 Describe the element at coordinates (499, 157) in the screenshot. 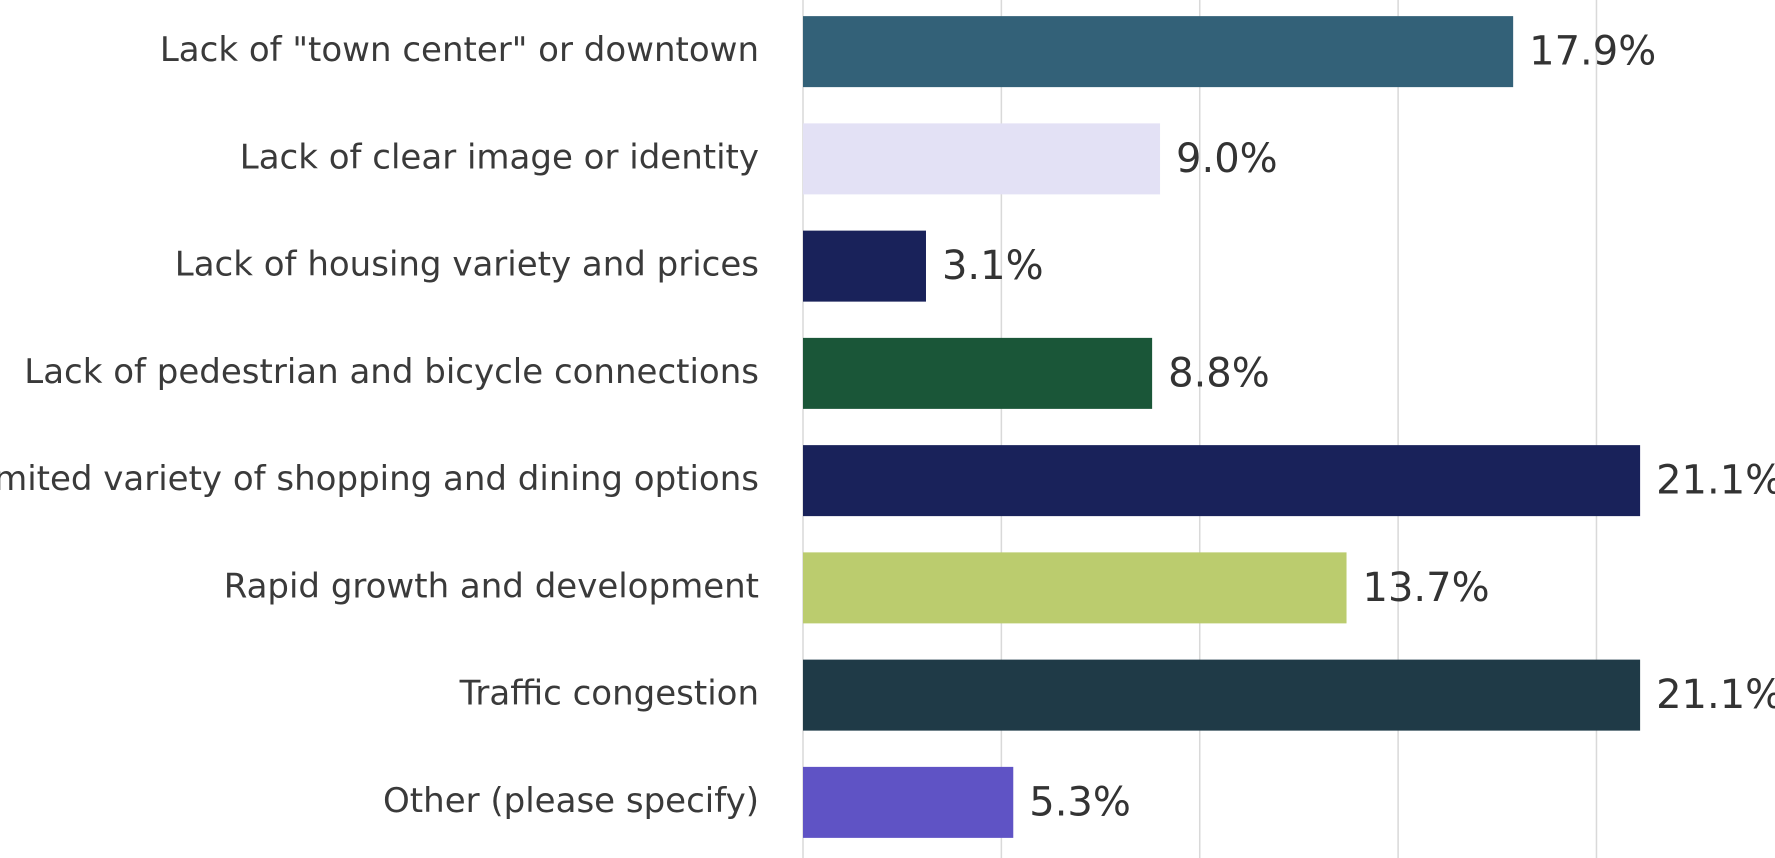

I see `category-label: Lack of clear image or identity` at that location.